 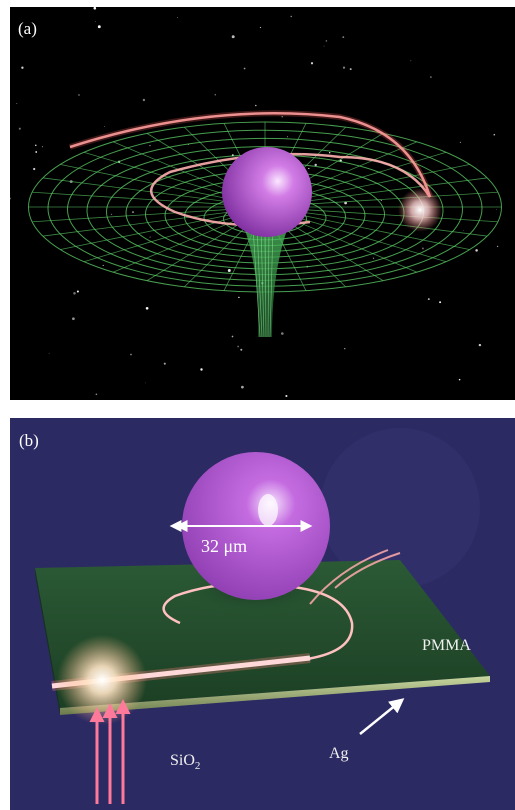 I want to click on ag-pointer-arrow, so click(x=382, y=716).